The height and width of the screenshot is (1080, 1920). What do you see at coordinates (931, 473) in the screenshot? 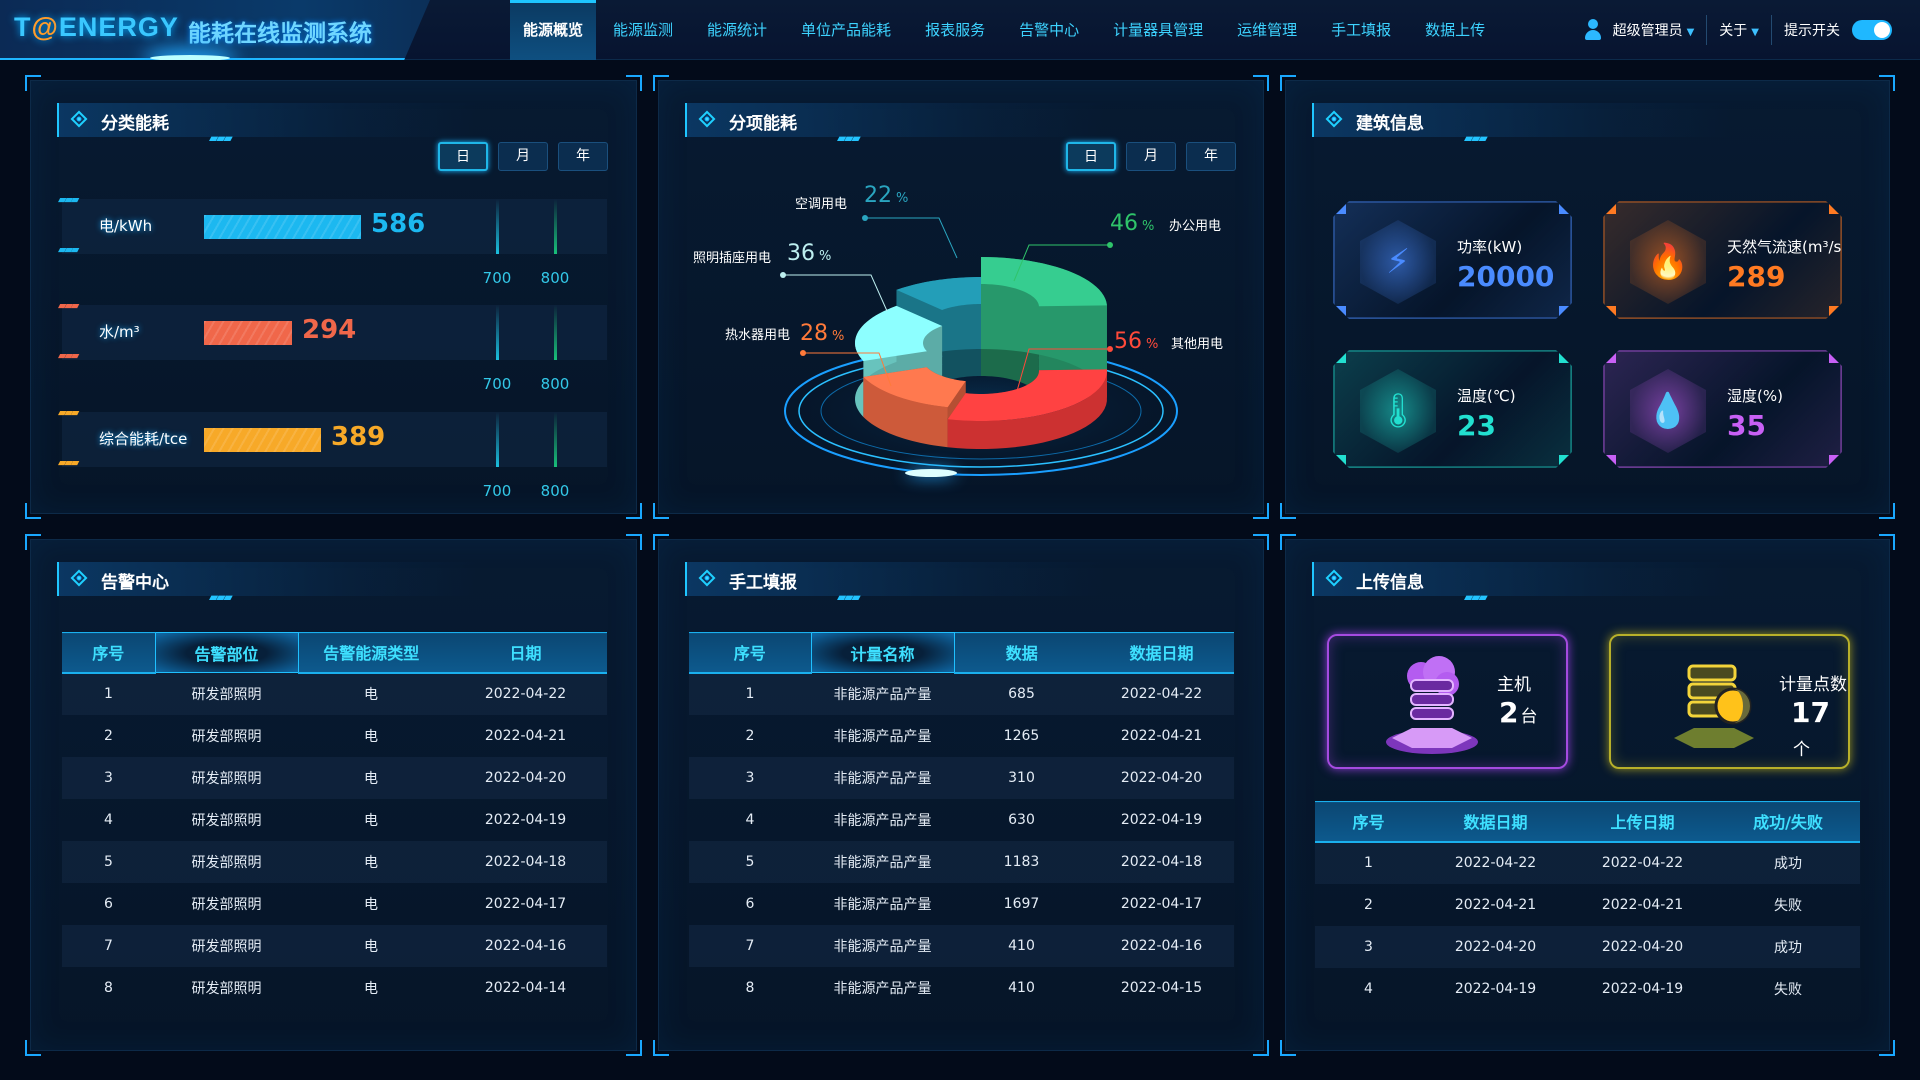
I see `platform-highlight` at bounding box center [931, 473].